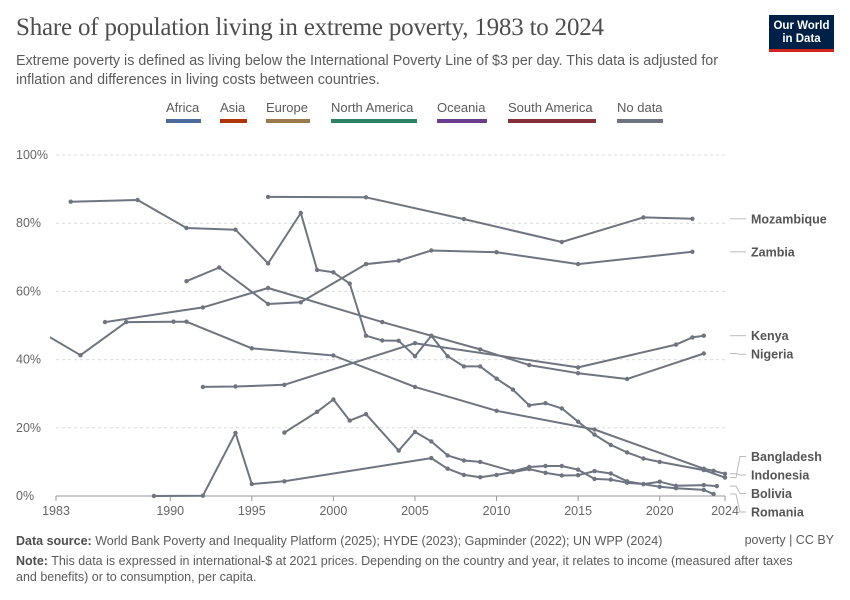  Describe the element at coordinates (54, 541) in the screenshot. I see `source-label: Data source:` at that location.